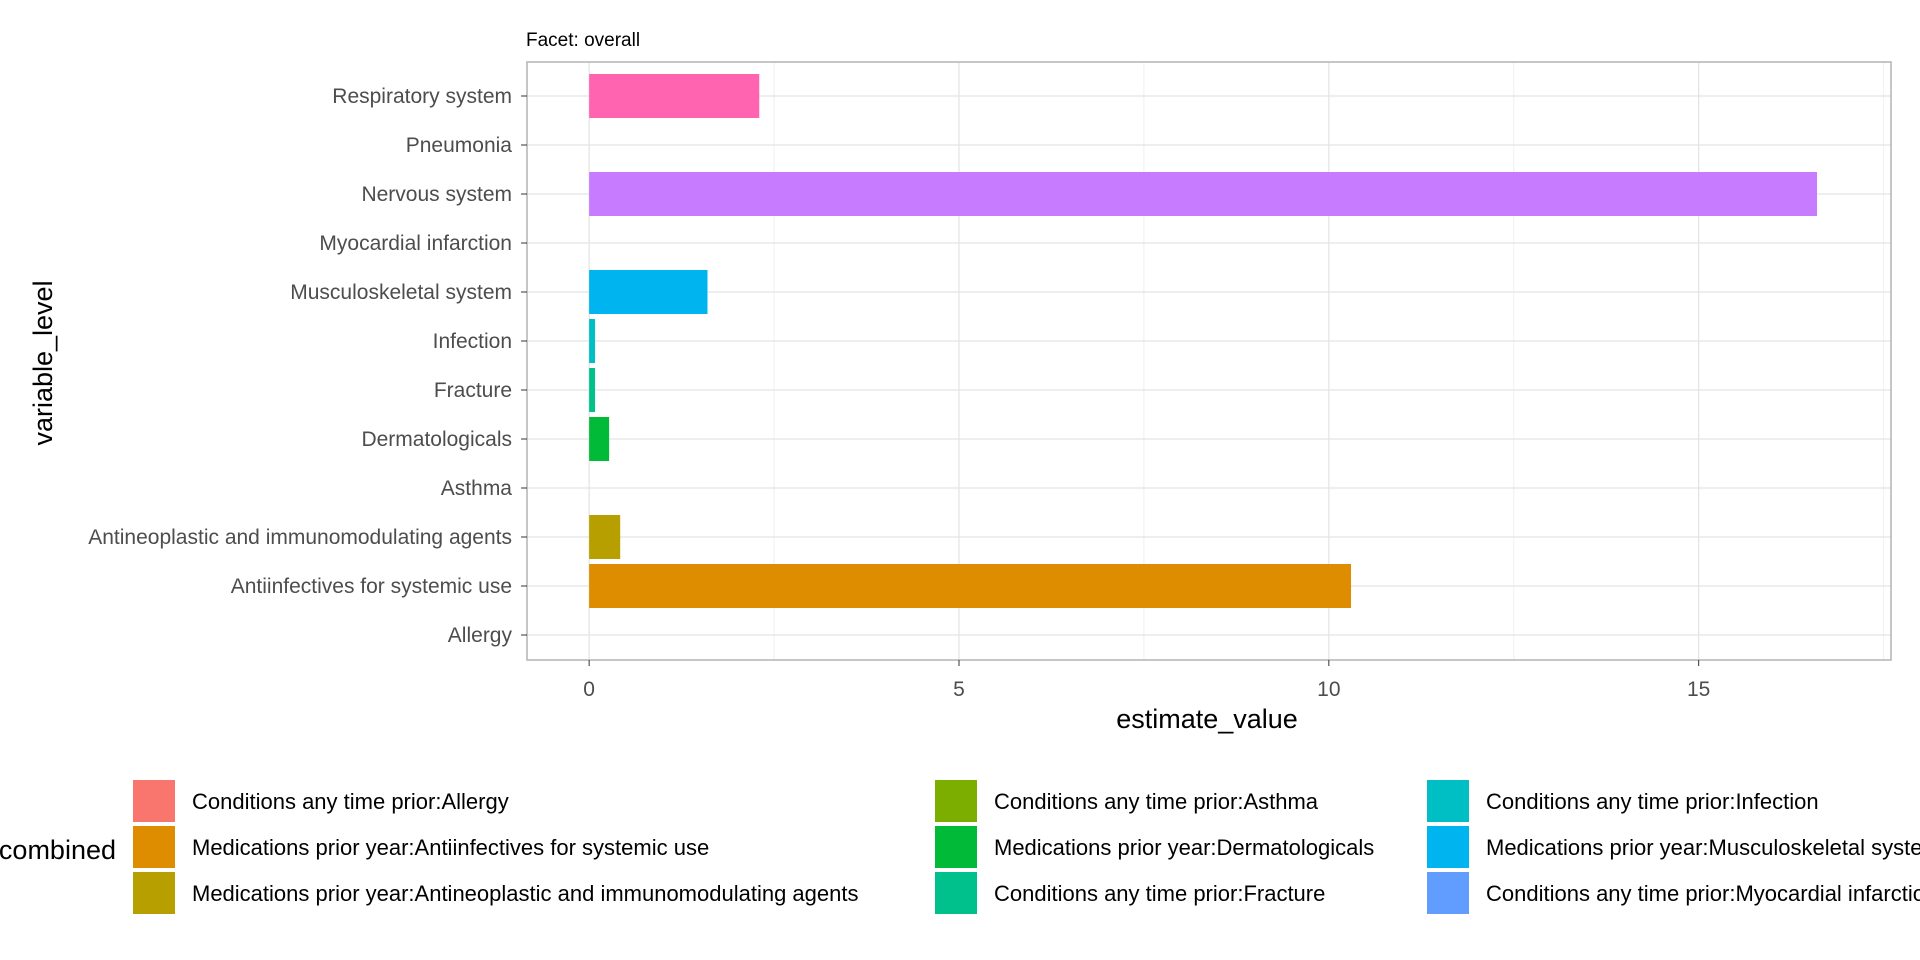  What do you see at coordinates (1159, 893) in the screenshot?
I see `legend-label: Conditions any time prior:Fracture` at bounding box center [1159, 893].